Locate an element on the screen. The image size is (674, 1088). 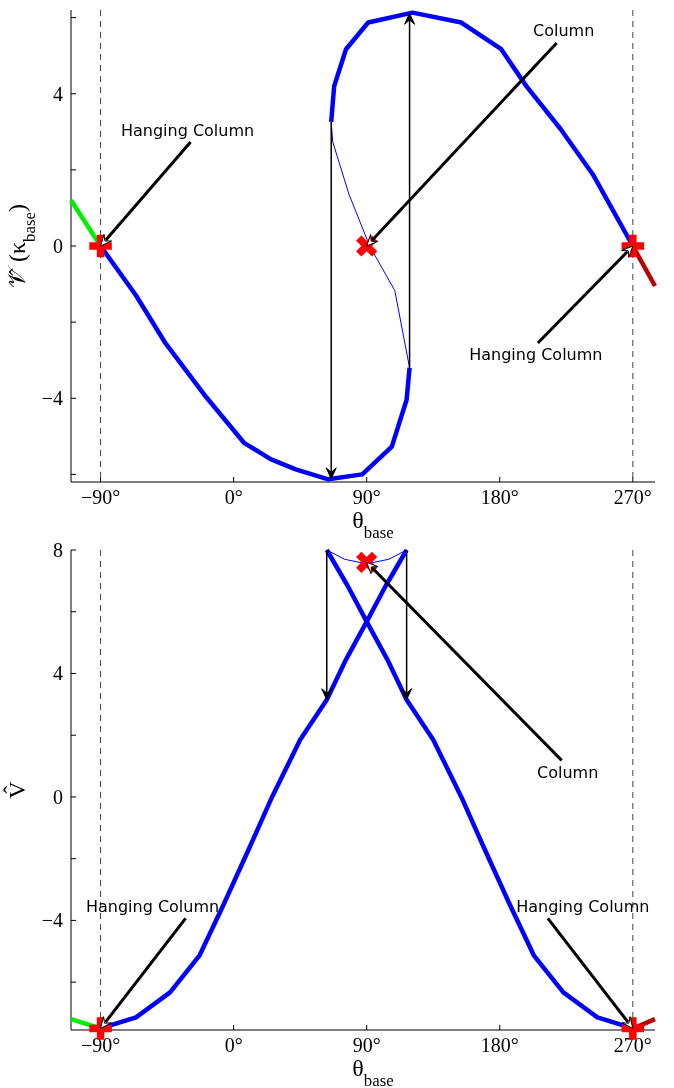
y-tick-label: 8 is located at coordinates (58, 550).